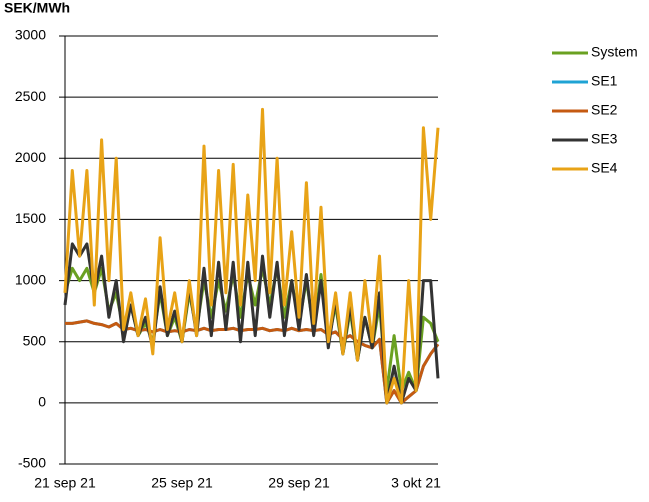  What do you see at coordinates (32, 463) in the screenshot?
I see `y-tick-label: -500` at bounding box center [32, 463].